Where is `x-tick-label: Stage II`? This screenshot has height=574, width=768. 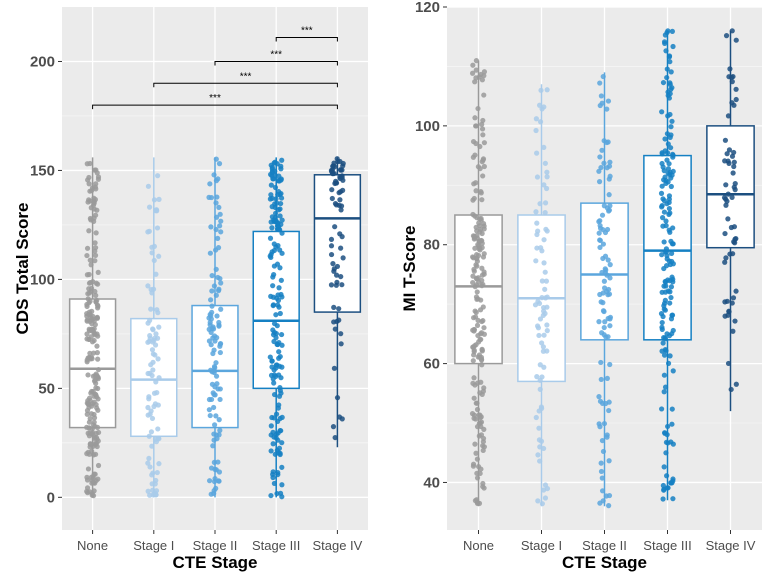 x-tick-label: Stage II is located at coordinates (604, 545).